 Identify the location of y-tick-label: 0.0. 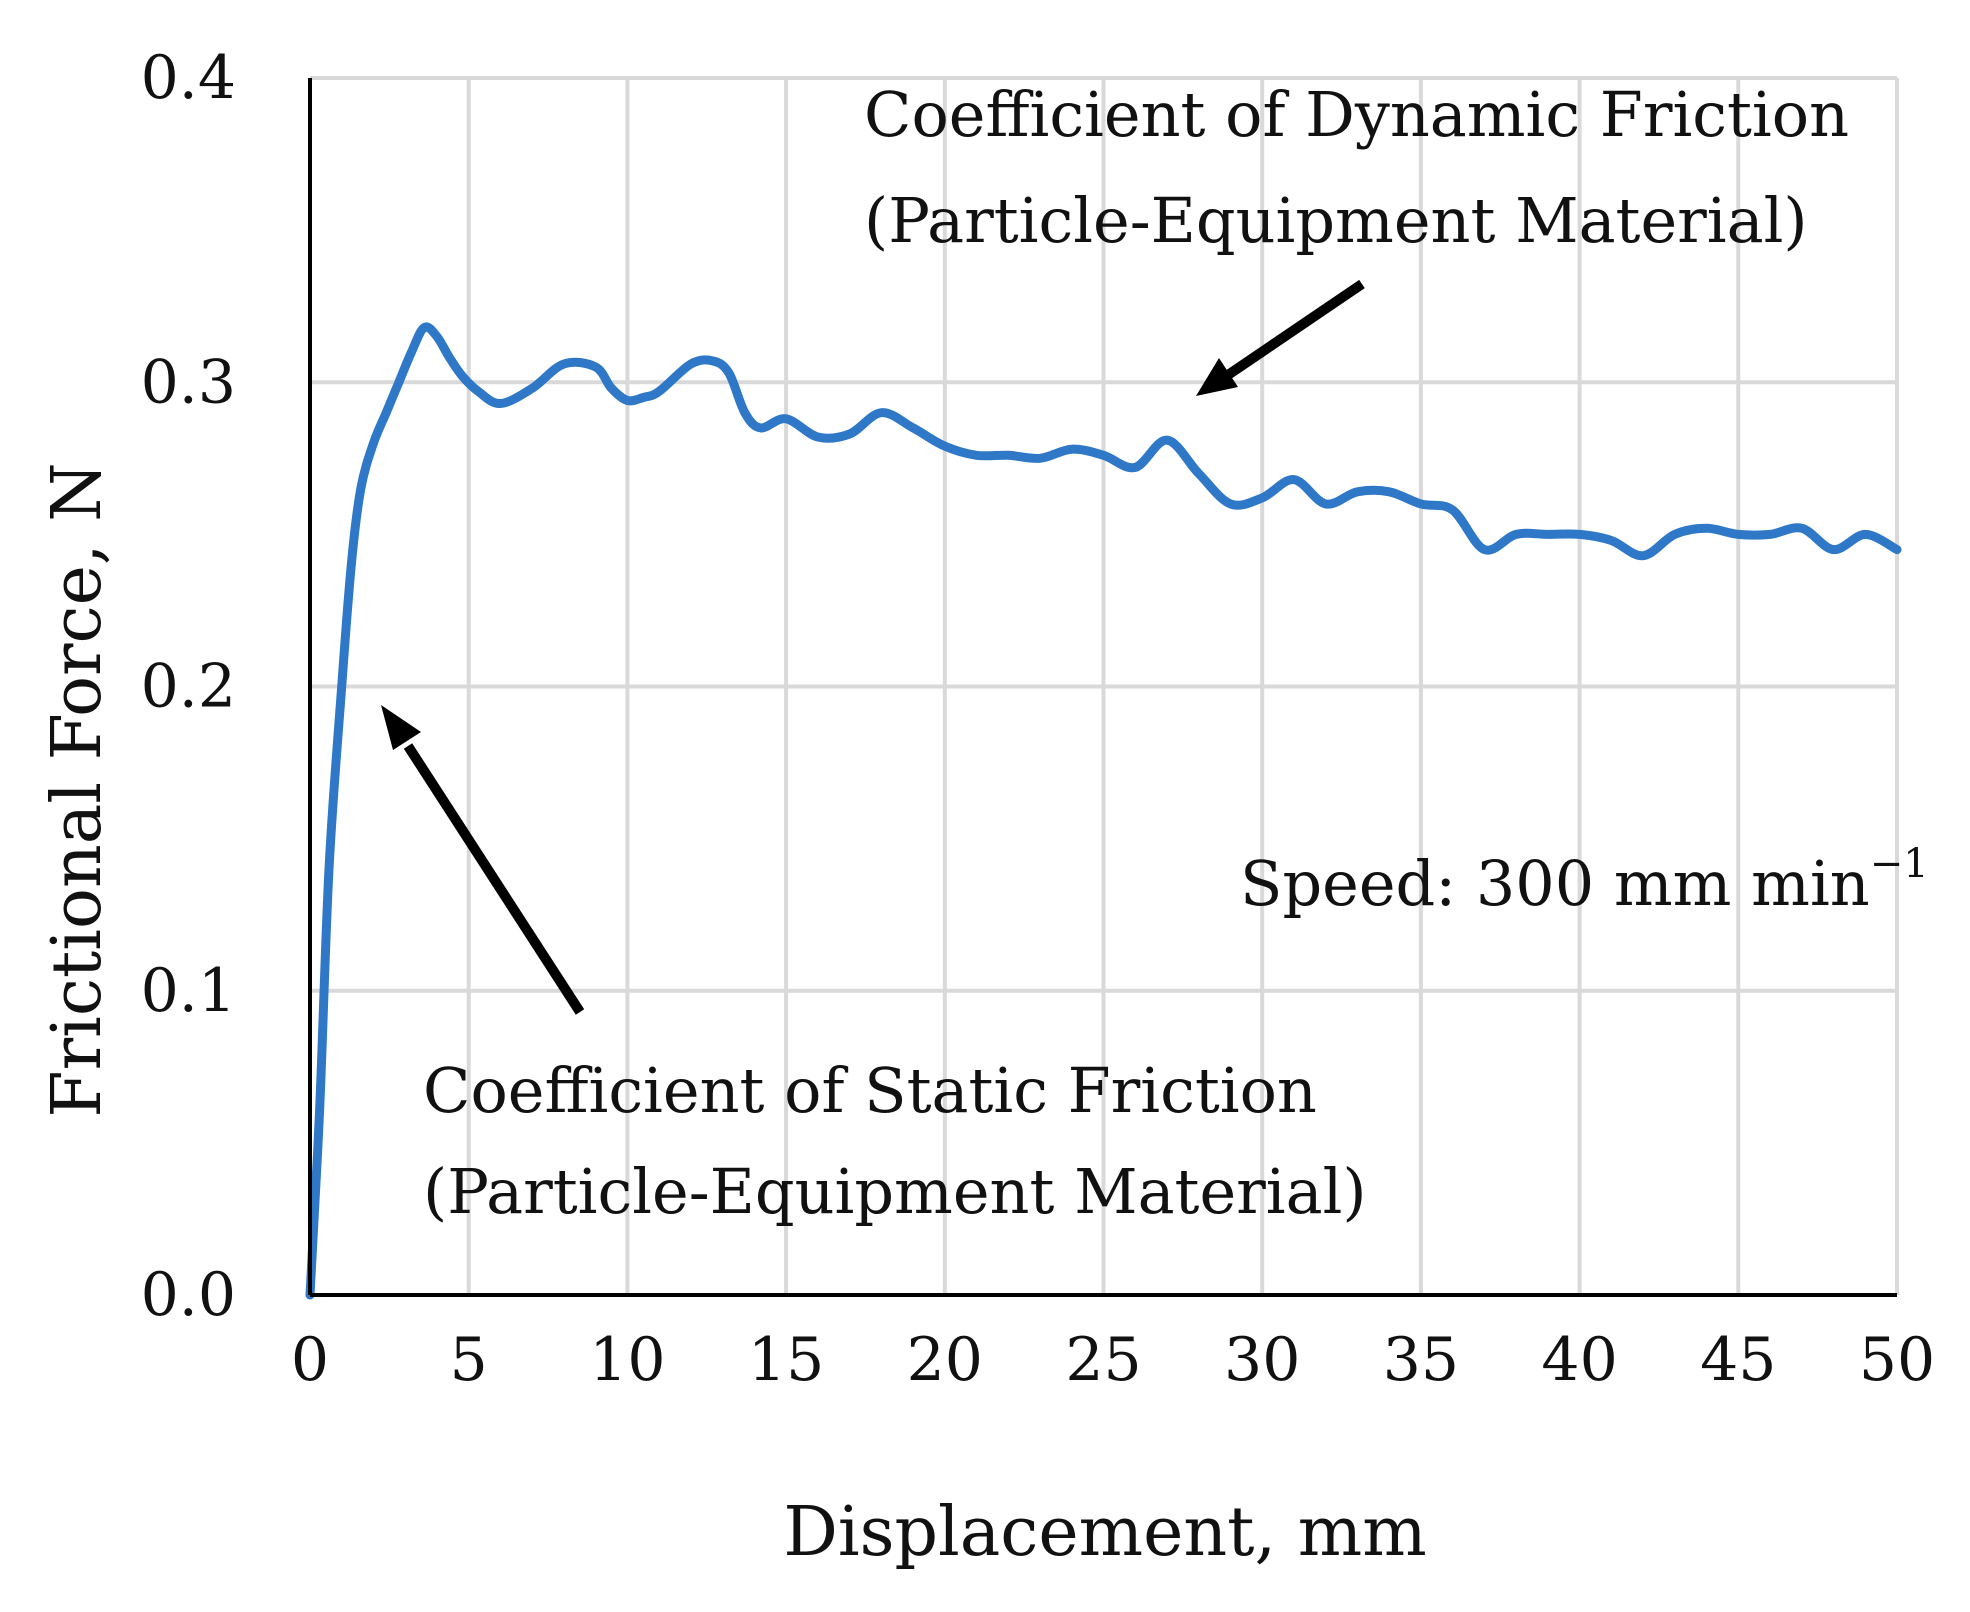
(188, 1295).